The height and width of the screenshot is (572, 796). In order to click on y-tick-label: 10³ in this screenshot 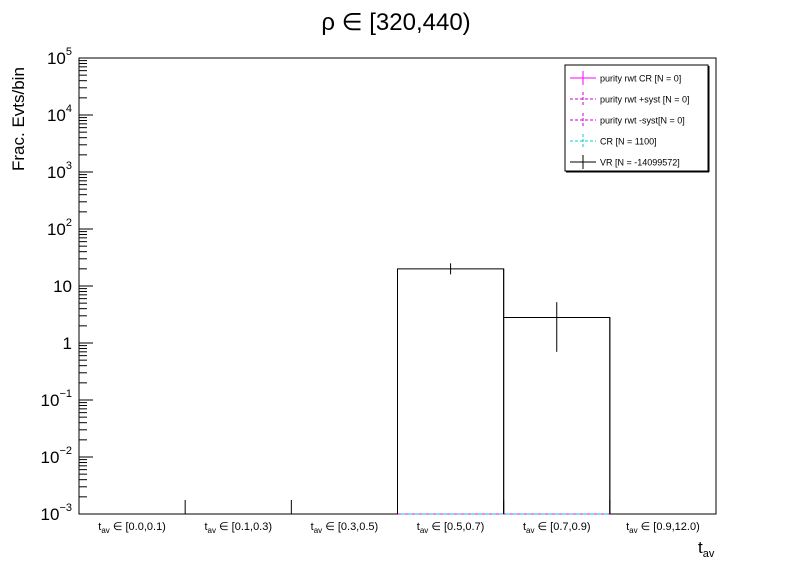, I will do `click(59, 171)`.